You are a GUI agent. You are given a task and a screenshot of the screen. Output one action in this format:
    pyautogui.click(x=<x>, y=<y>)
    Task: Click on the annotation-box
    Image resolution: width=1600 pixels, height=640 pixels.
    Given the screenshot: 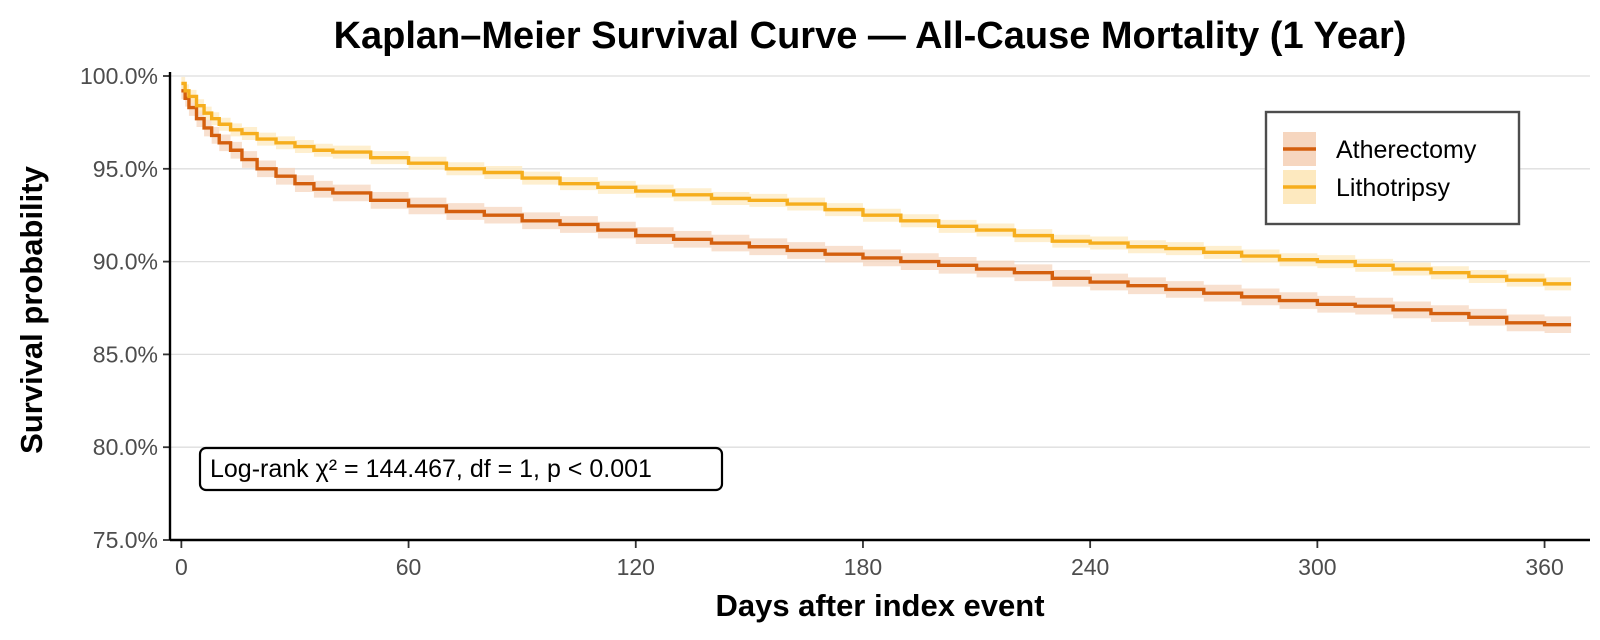 What is the action you would take?
    pyautogui.click(x=461, y=469)
    